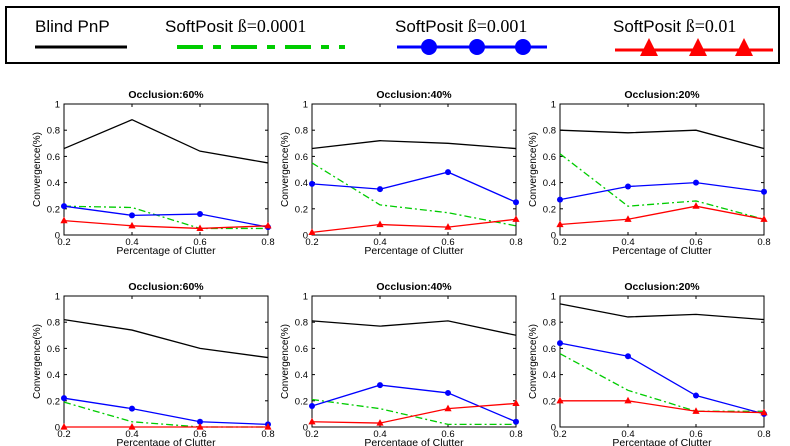 Image resolution: width=790 pixels, height=446 pixels. What do you see at coordinates (81, 47) in the screenshot?
I see `legend-swatch-black-line` at bounding box center [81, 47].